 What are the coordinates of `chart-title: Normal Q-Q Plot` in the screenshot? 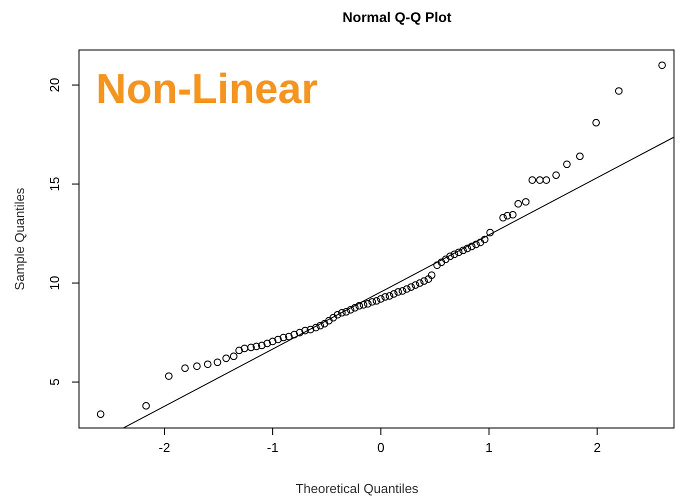 It's located at (397, 17).